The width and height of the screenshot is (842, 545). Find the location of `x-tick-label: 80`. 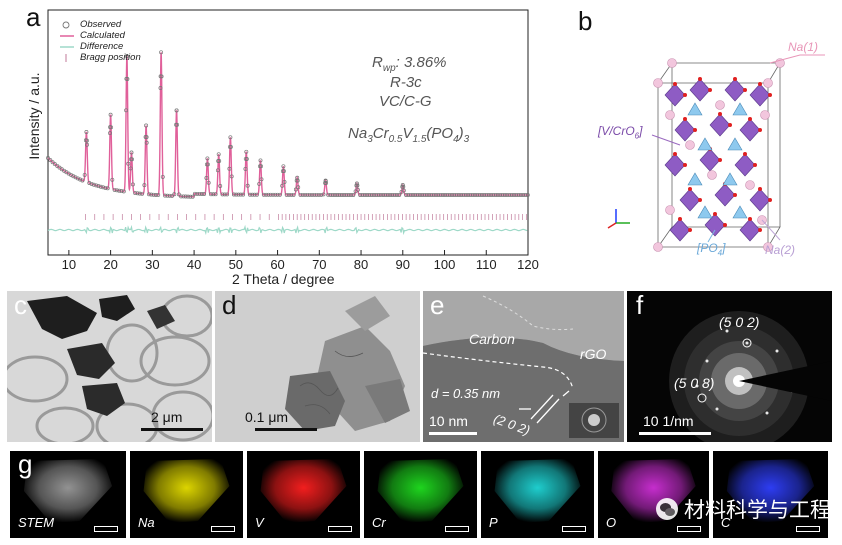

x-tick-label: 80 is located at coordinates (361, 264).